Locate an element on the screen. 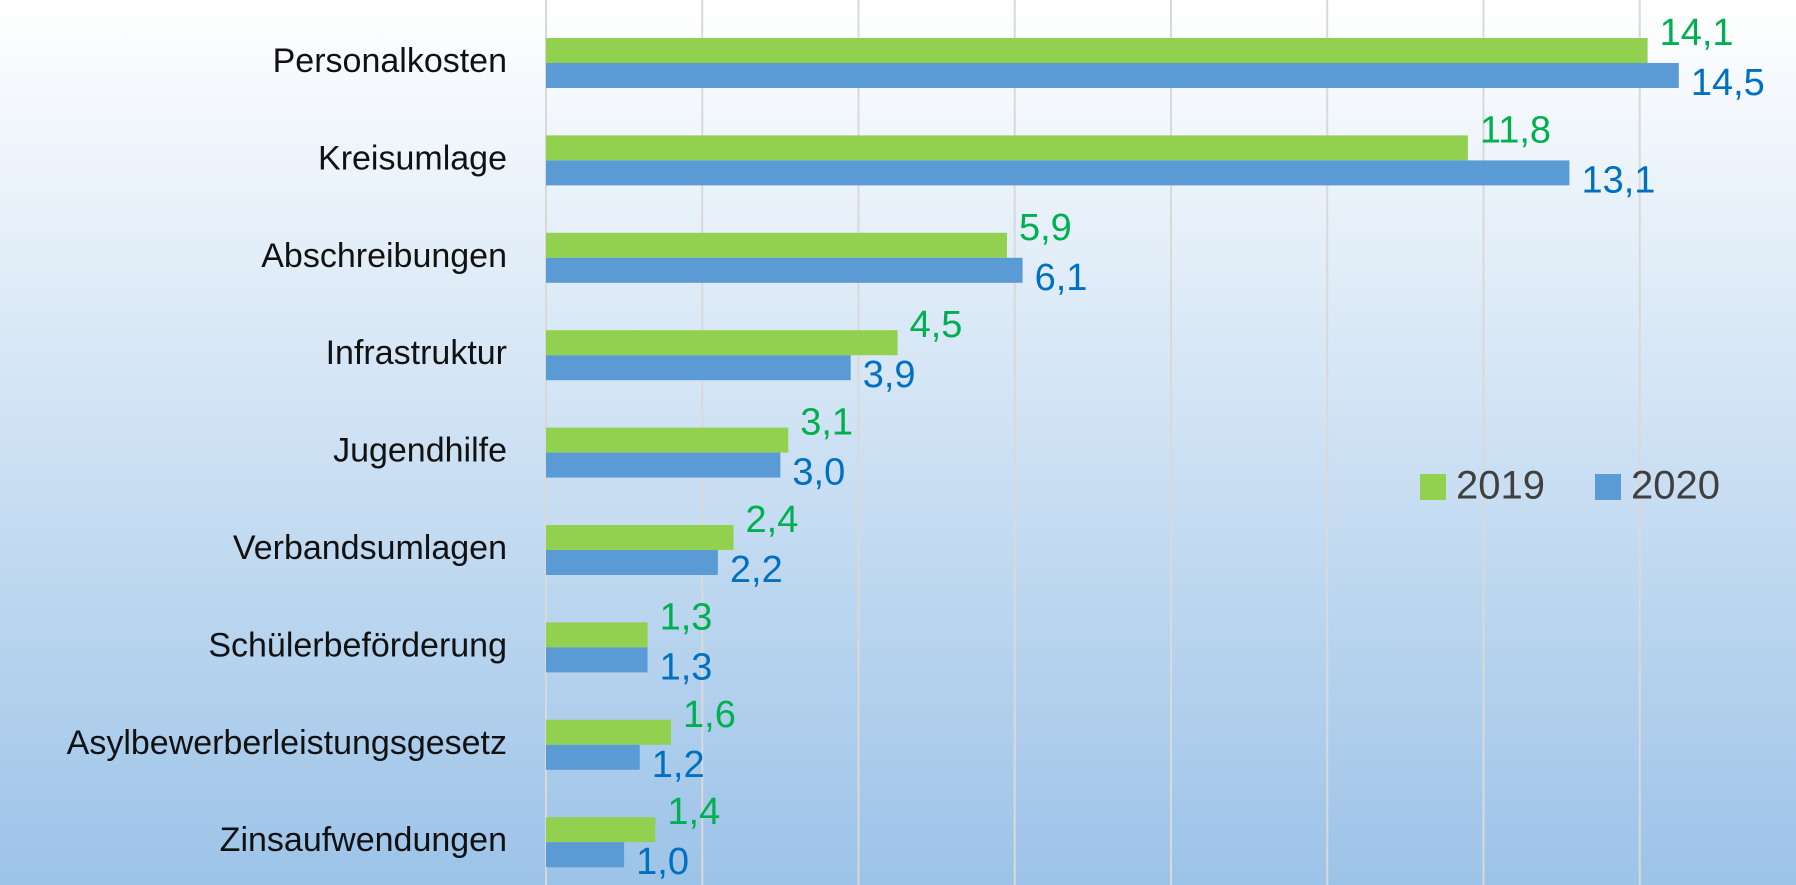 The image size is (1796, 885). value-label: 2,2 is located at coordinates (756, 570).